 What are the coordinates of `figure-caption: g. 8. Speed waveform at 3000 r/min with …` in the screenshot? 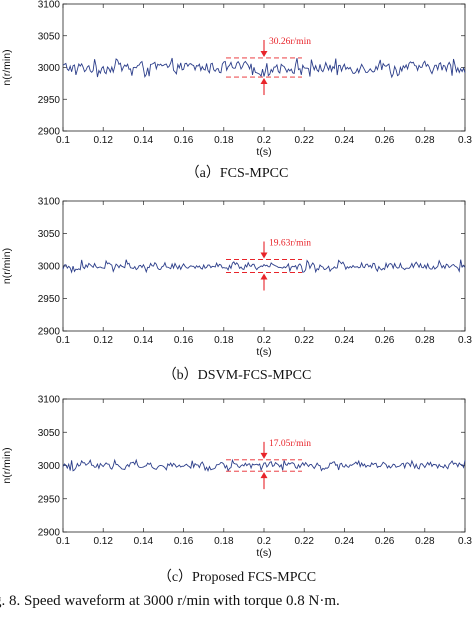 It's located at (170, 601).